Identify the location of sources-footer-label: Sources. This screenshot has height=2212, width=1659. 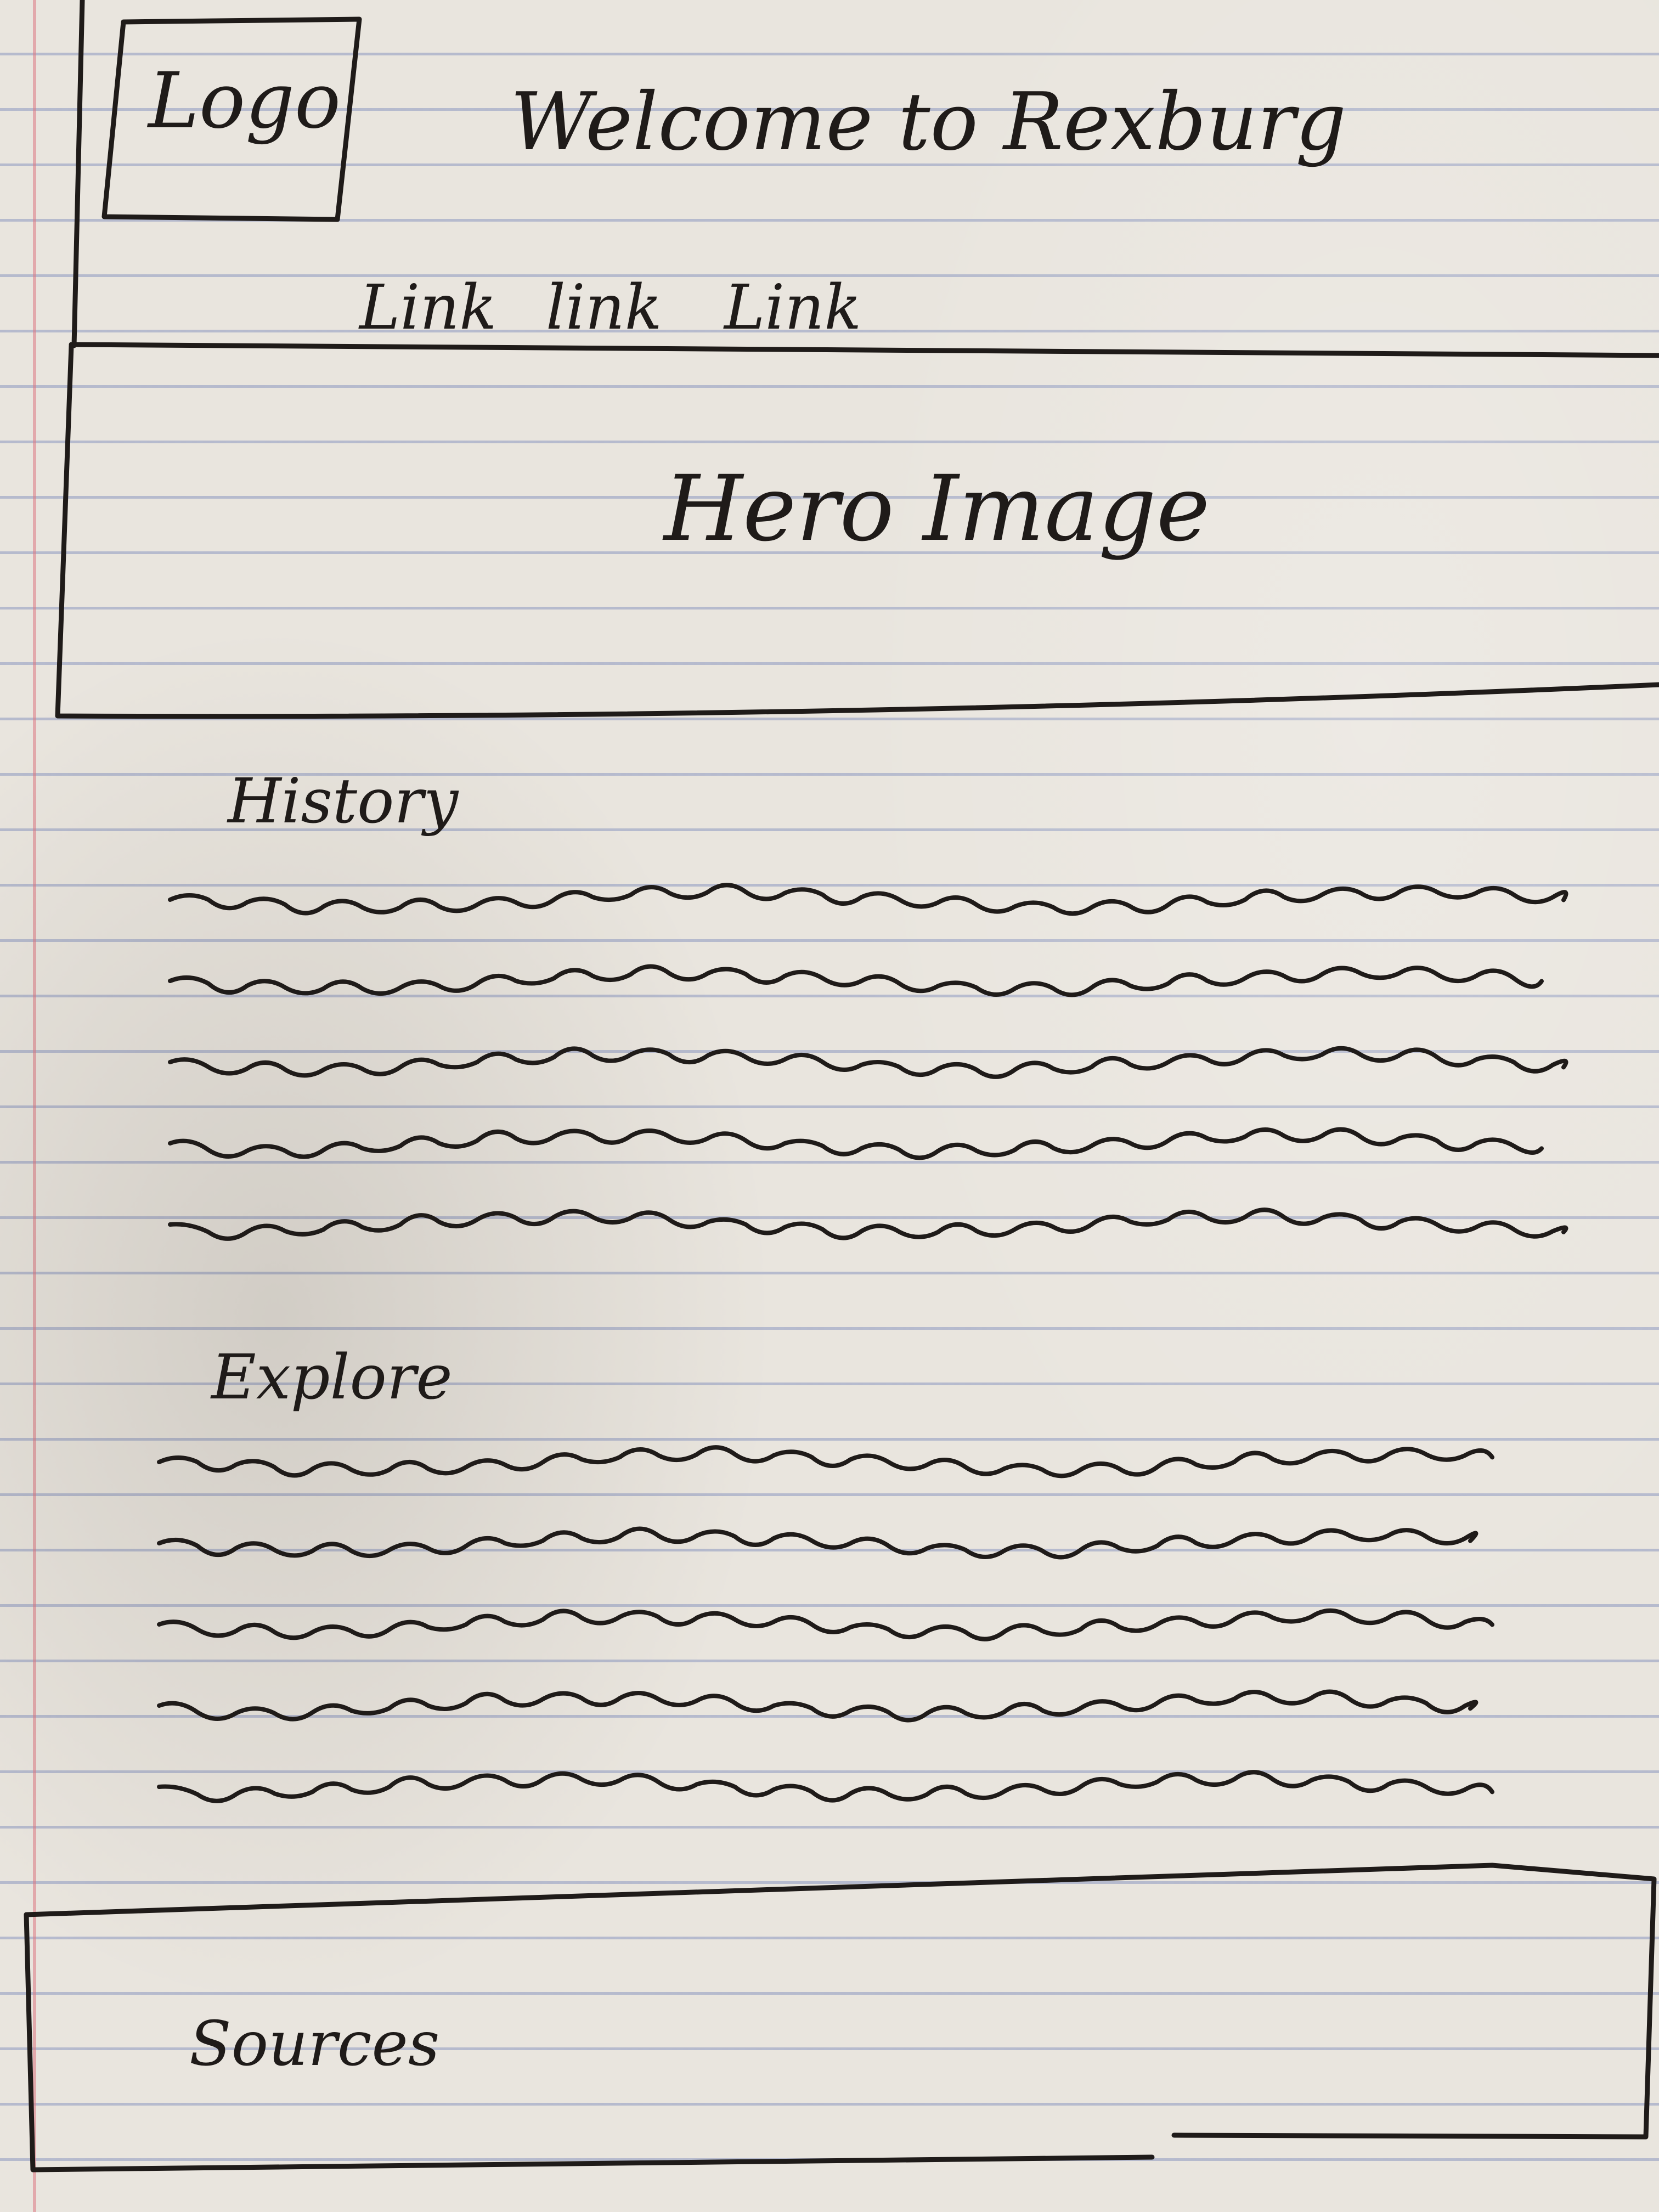
(314, 2044).